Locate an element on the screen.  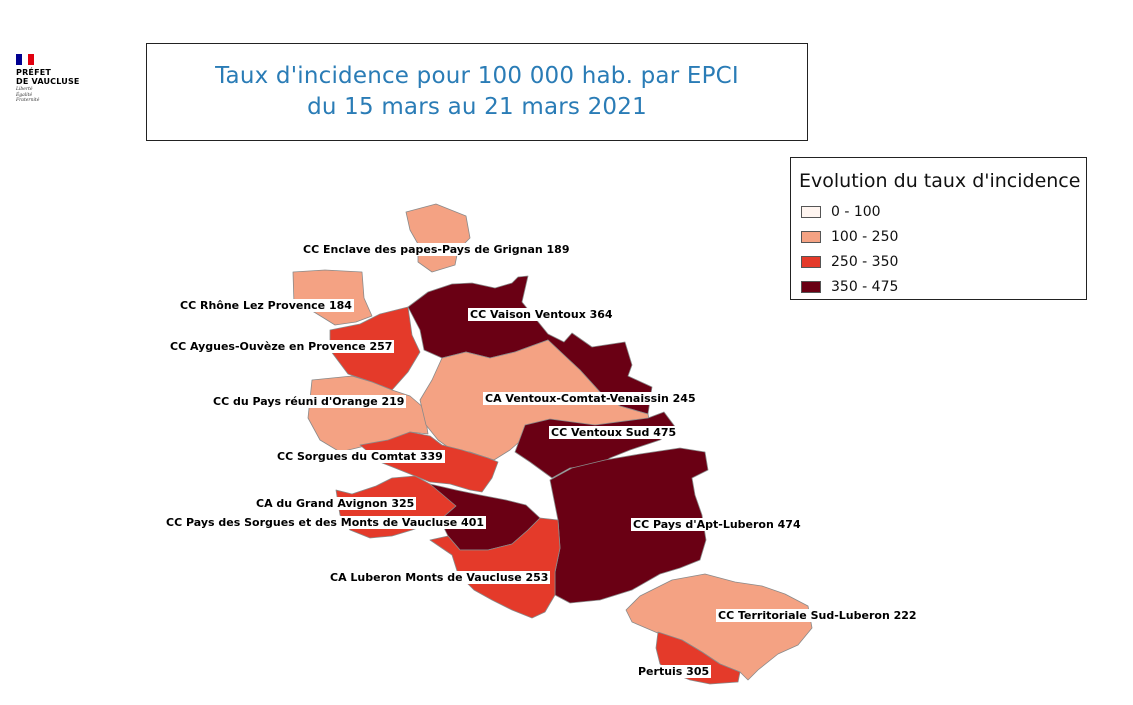
logo-line-2: DE VAUCLUSE is located at coordinates (48, 81).